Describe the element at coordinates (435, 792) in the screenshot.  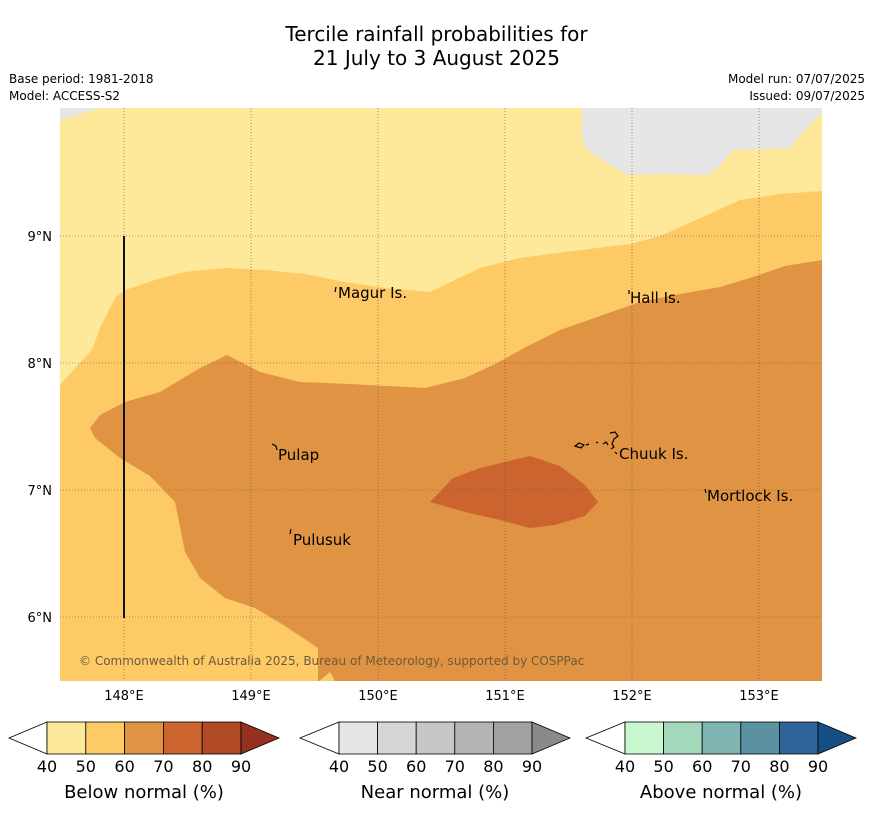
I see `colorbar-title: Near normal (%)` at that location.